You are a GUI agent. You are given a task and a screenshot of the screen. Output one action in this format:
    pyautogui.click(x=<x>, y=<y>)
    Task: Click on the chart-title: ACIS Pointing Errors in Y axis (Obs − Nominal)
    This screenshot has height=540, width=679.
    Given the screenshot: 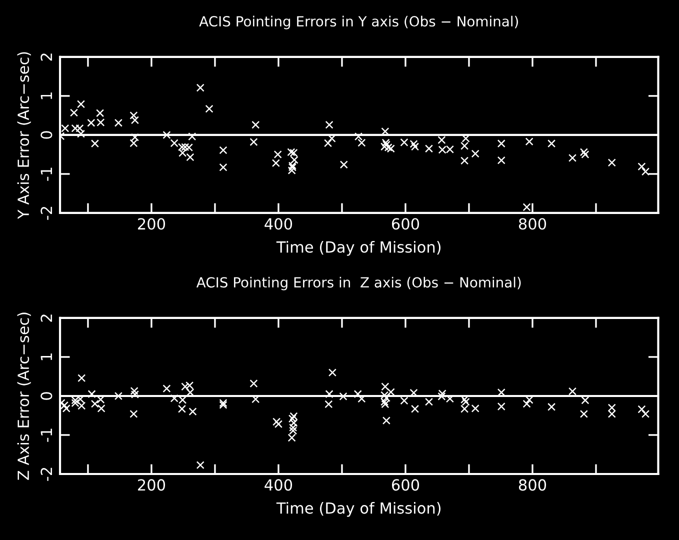 What is the action you would take?
    pyautogui.click(x=358, y=23)
    